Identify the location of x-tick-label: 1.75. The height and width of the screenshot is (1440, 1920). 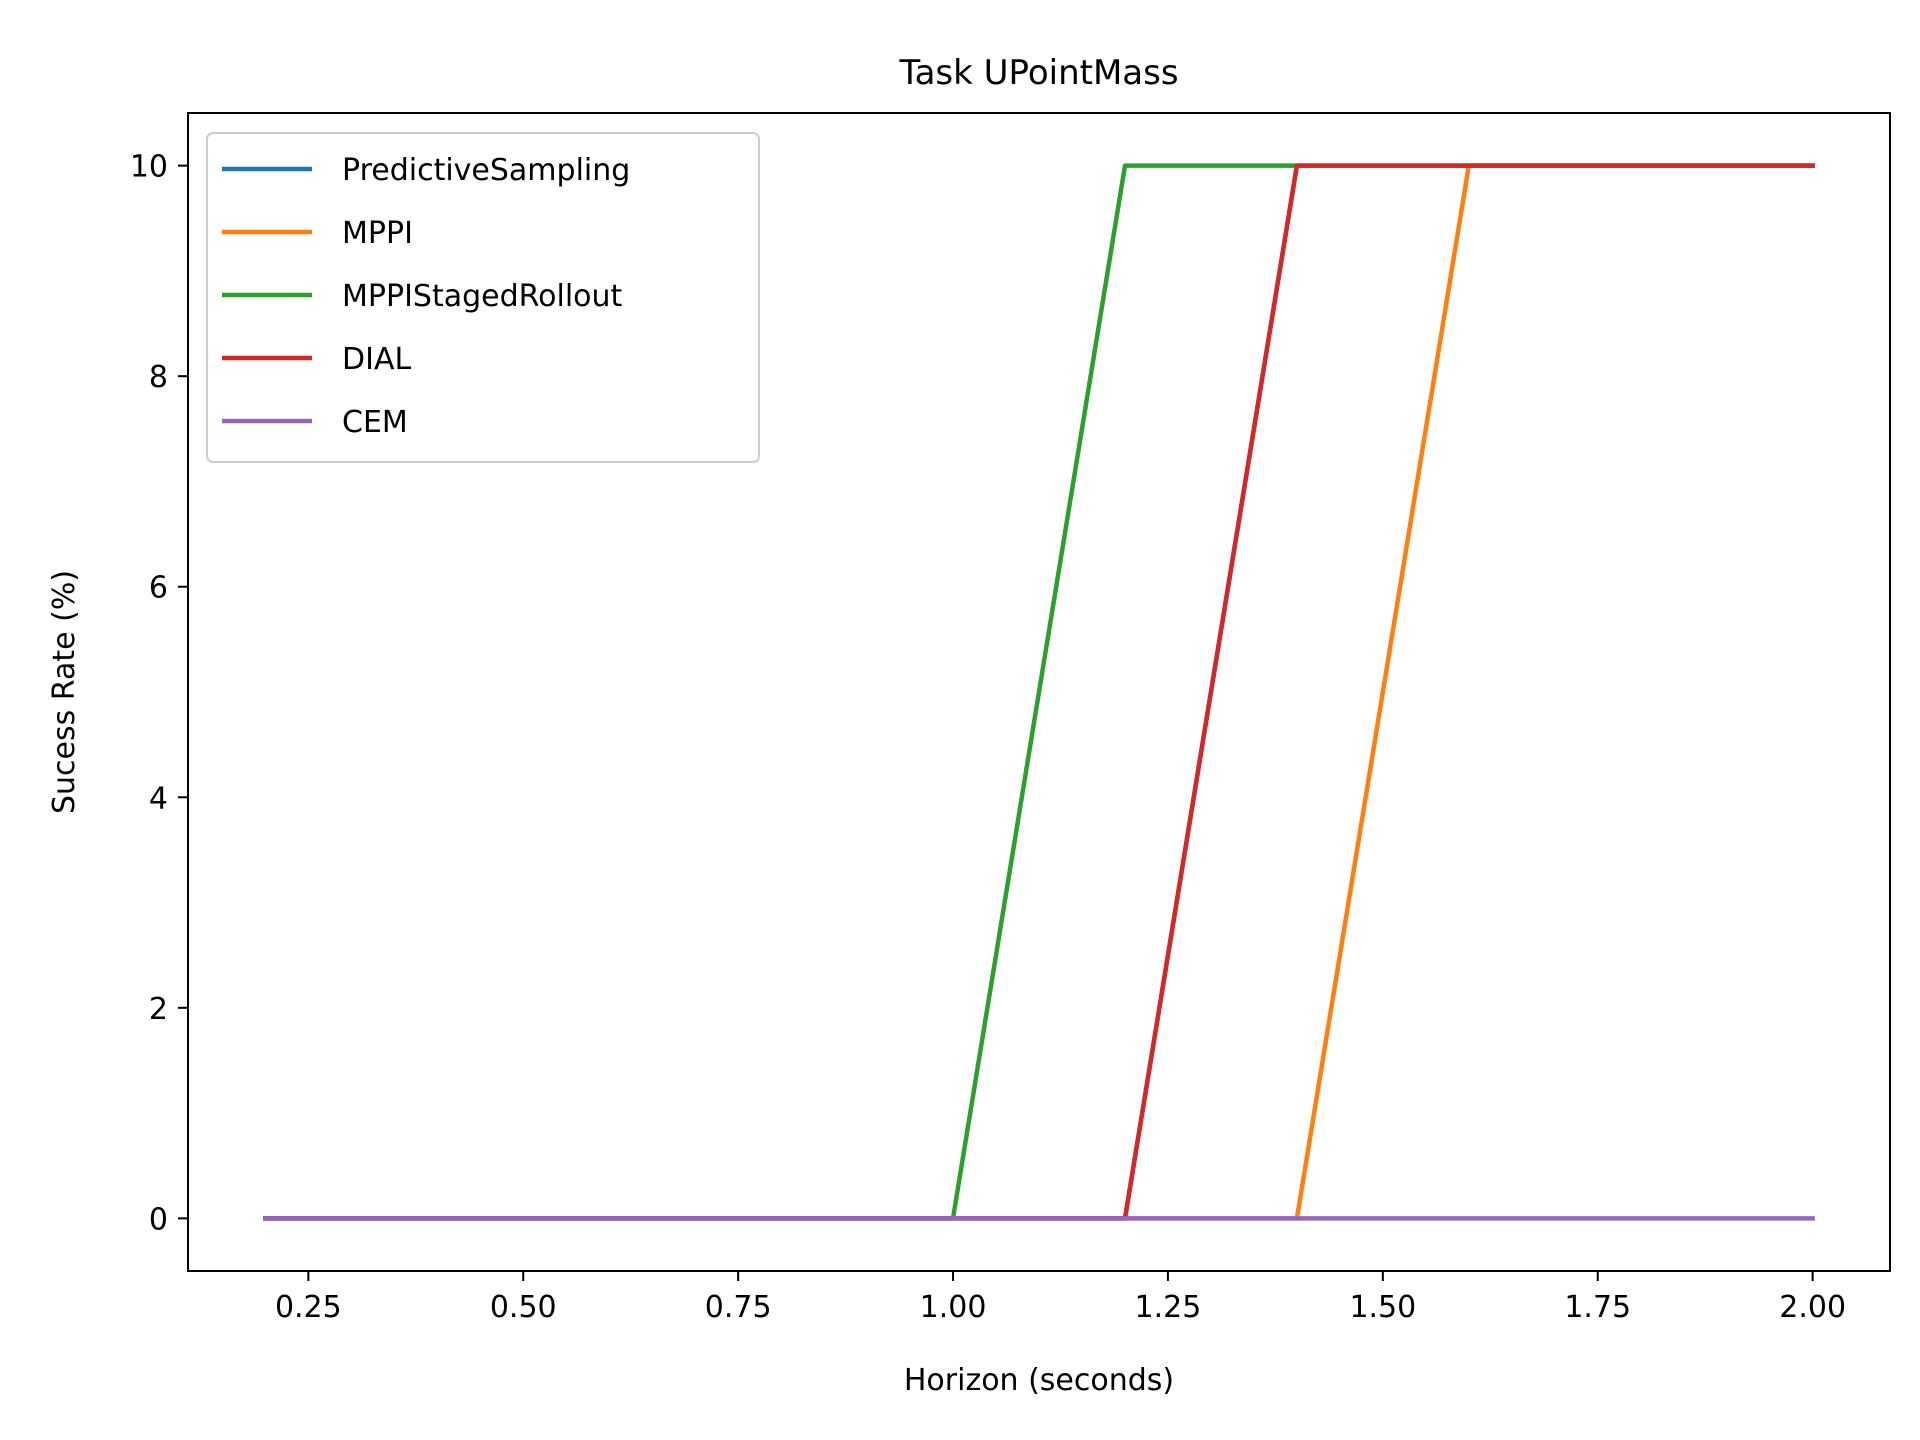
(1597, 1307).